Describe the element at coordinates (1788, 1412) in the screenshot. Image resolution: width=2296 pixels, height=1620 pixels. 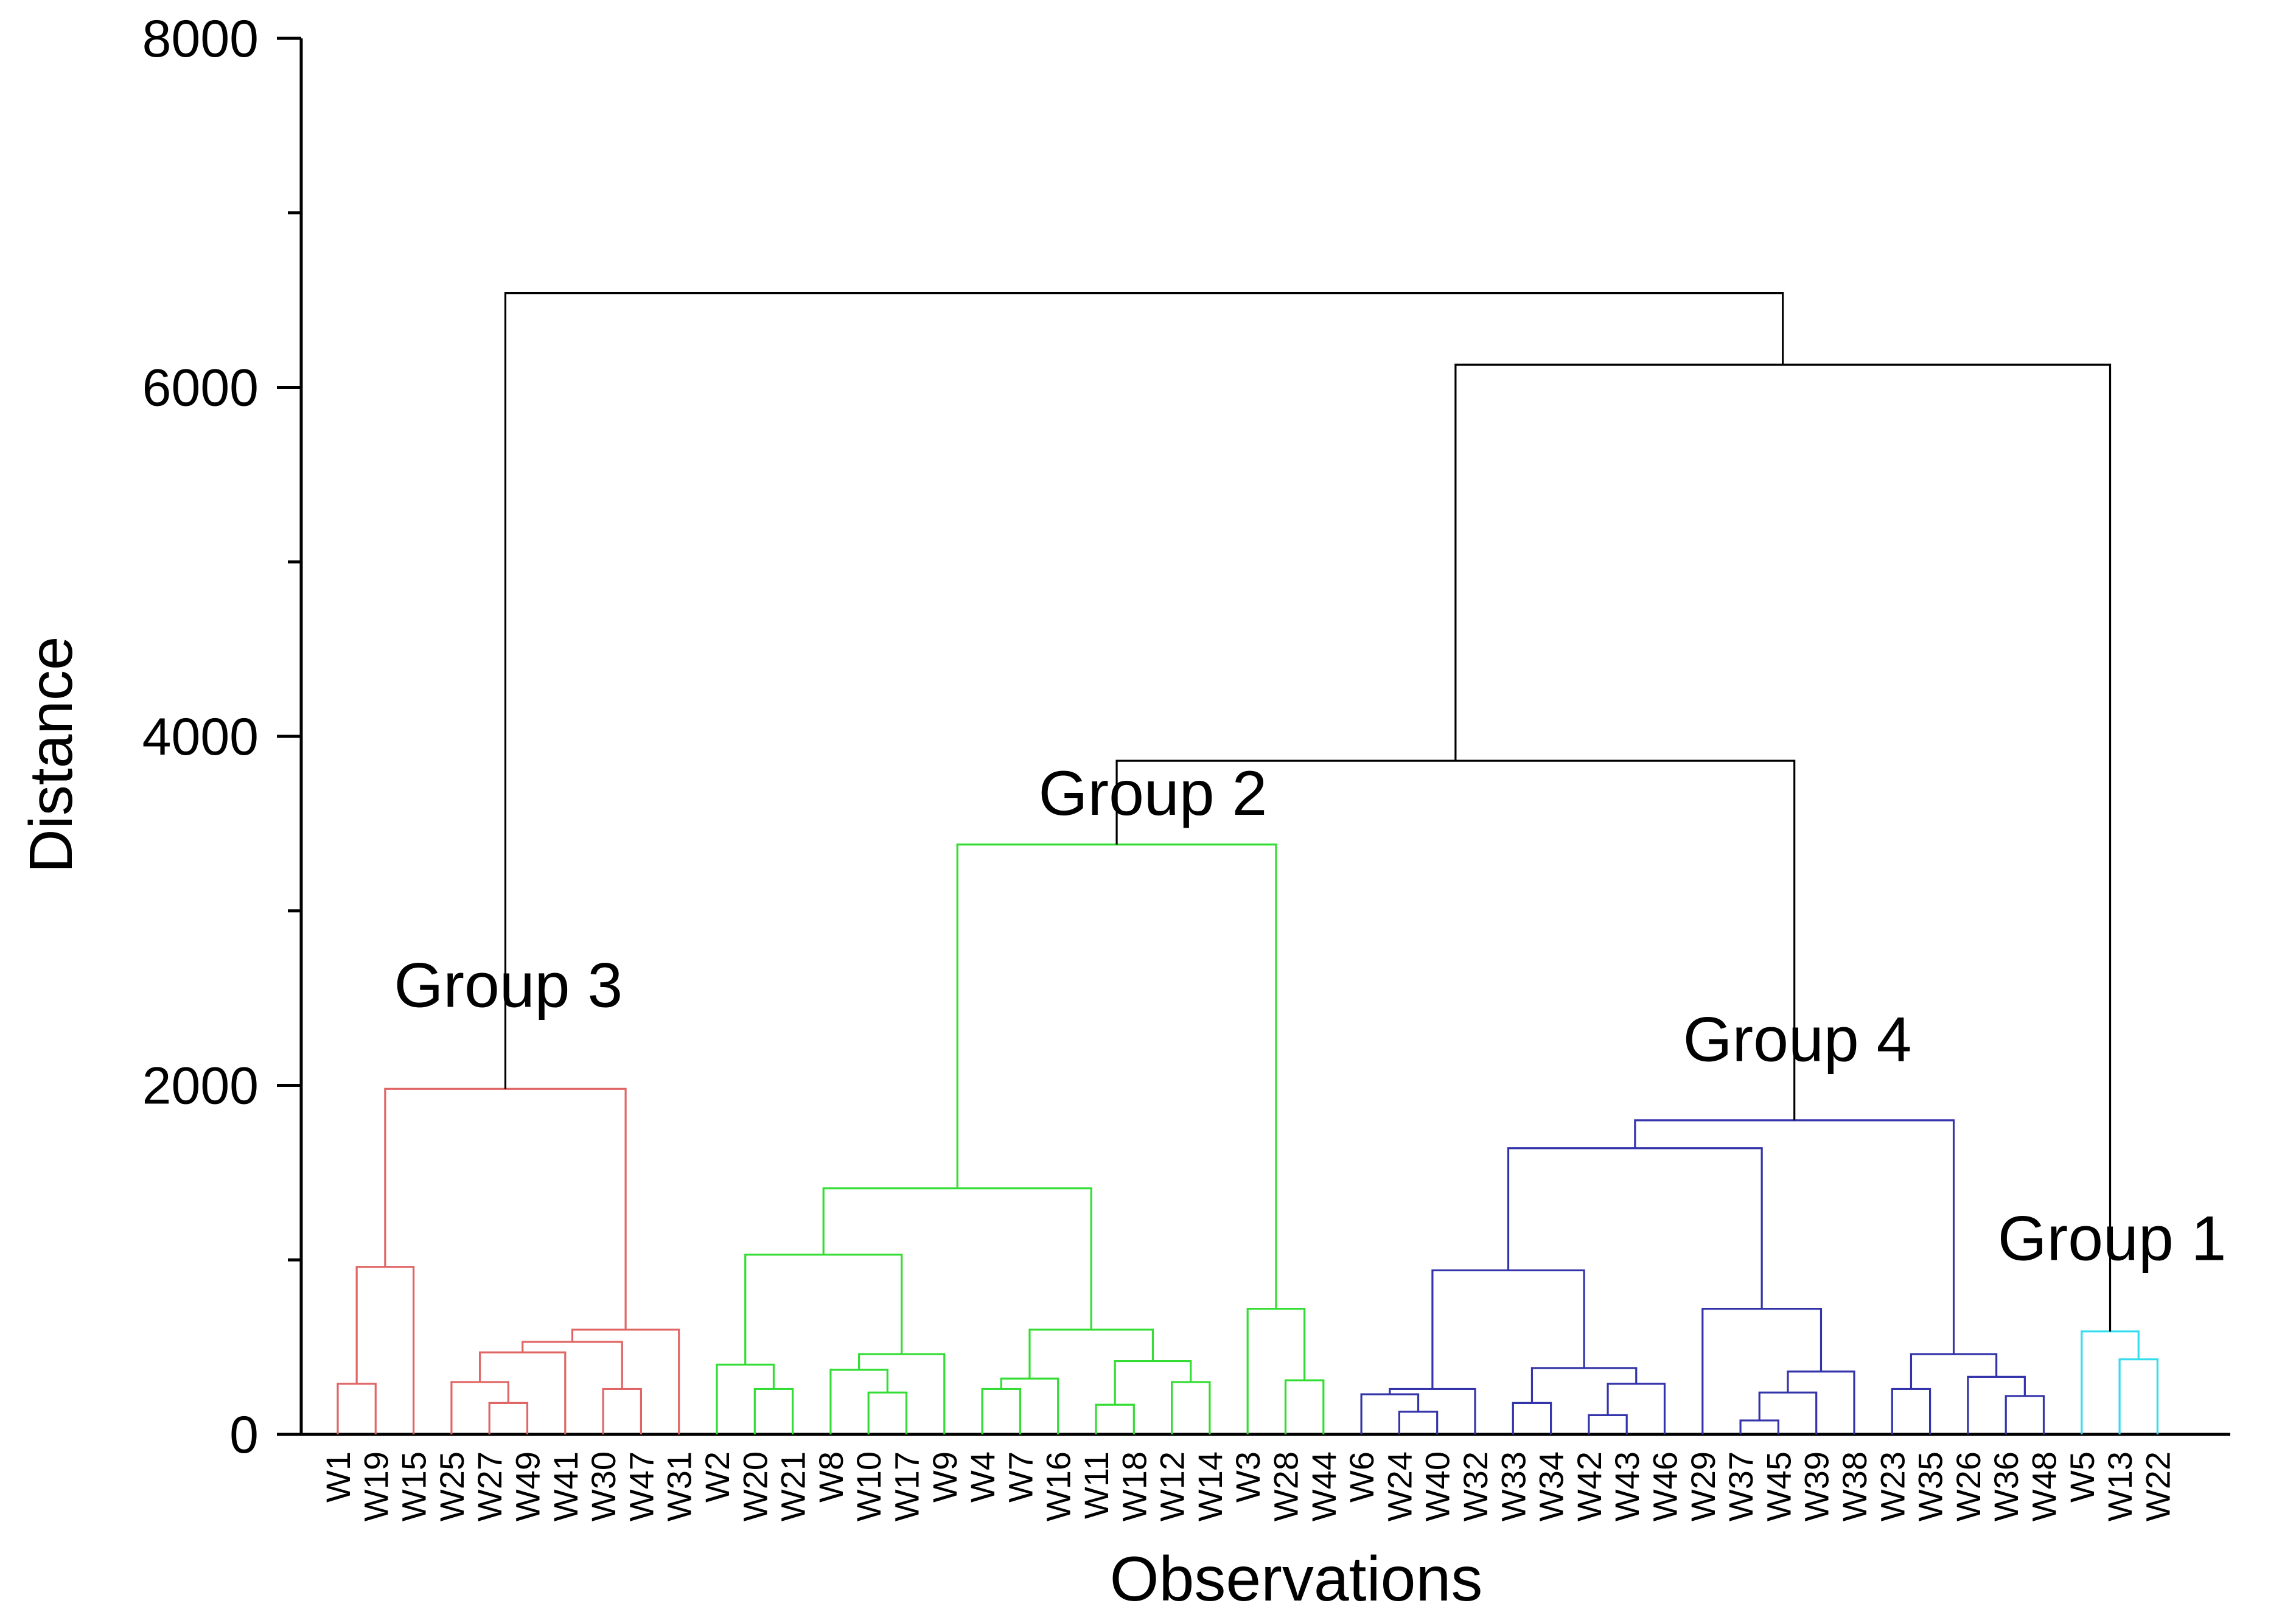
I see `cluster-link-g4j` at that location.